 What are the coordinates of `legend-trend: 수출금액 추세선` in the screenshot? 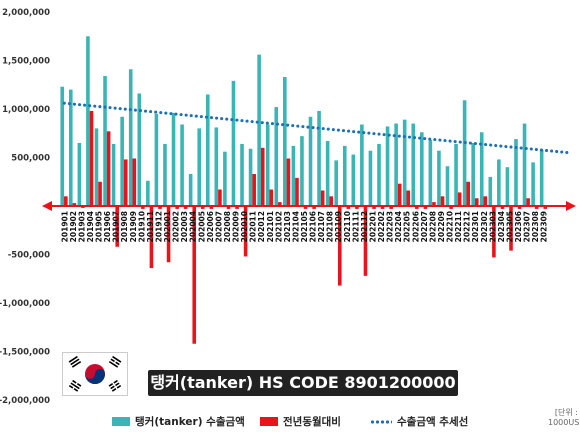 It's located at (419, 421).